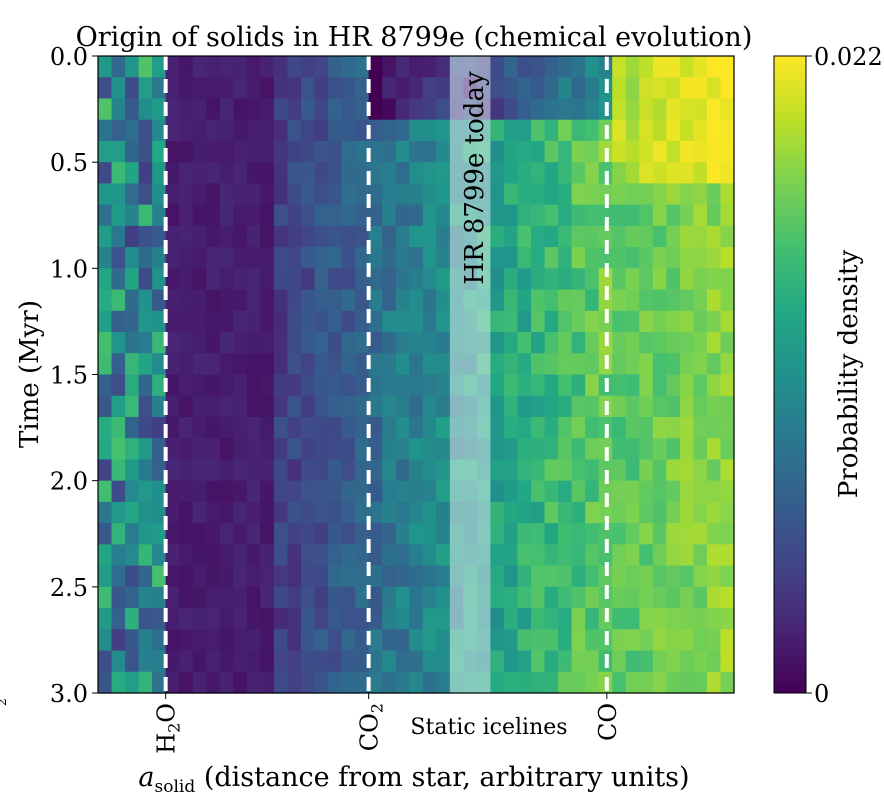 The height and width of the screenshot is (806, 884). What do you see at coordinates (69, 163) in the screenshot?
I see `y-tick-label: 0.5` at bounding box center [69, 163].